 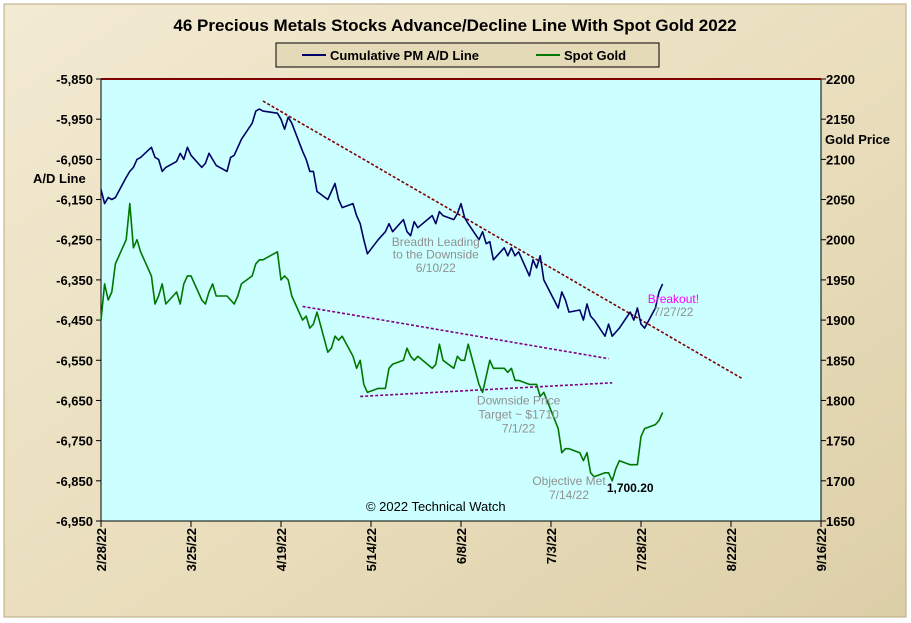 I want to click on y-tick-label-left: -6,050, so click(x=74, y=159).